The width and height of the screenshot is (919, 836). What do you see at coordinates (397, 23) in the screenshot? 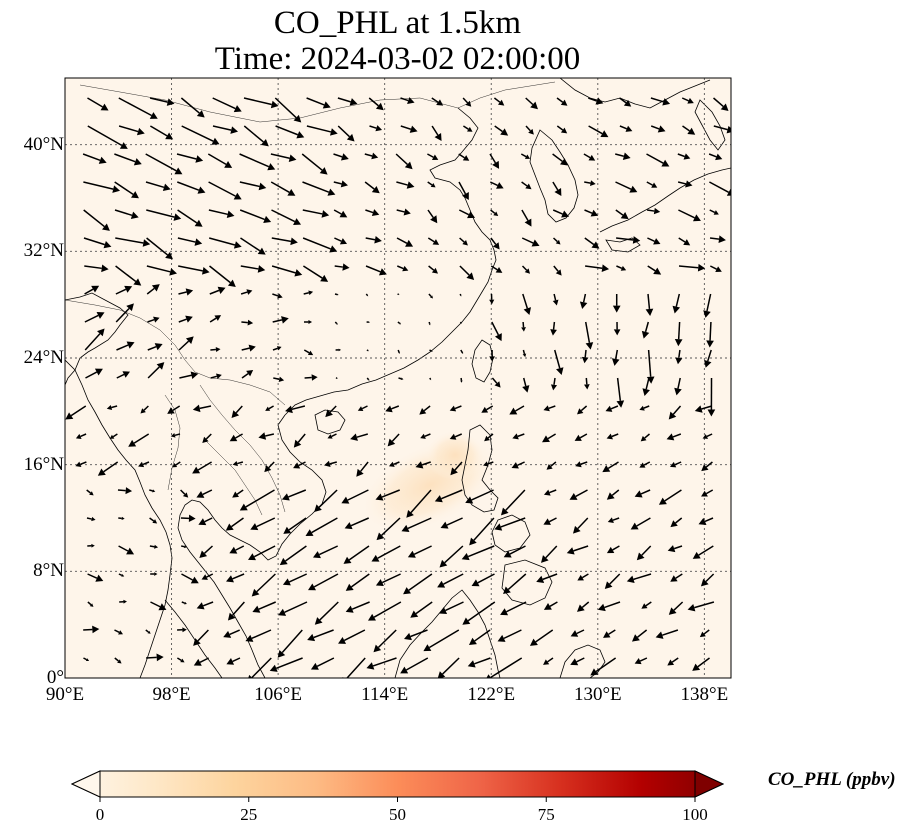
I see `map-title: CO_PHL at 1.5km` at bounding box center [397, 23].